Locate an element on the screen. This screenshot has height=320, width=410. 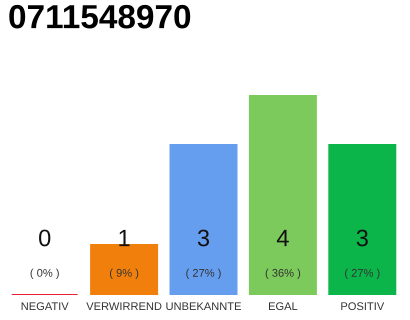
x-tick-label: NEGATIV is located at coordinates (45, 306).